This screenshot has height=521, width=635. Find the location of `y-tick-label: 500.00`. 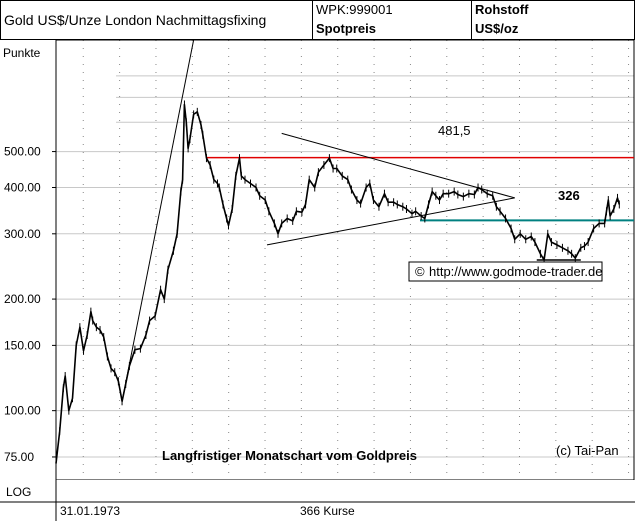

y-tick-label: 500.00 is located at coordinates (22, 152).